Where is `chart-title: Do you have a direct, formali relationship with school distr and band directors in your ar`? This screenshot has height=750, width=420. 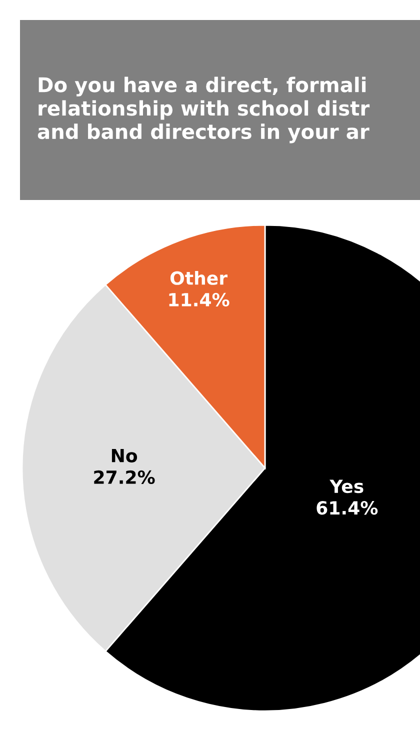 chart-title: Do you have a direct, formali relationship with school distr and band directors in your ar is located at coordinates (204, 110).